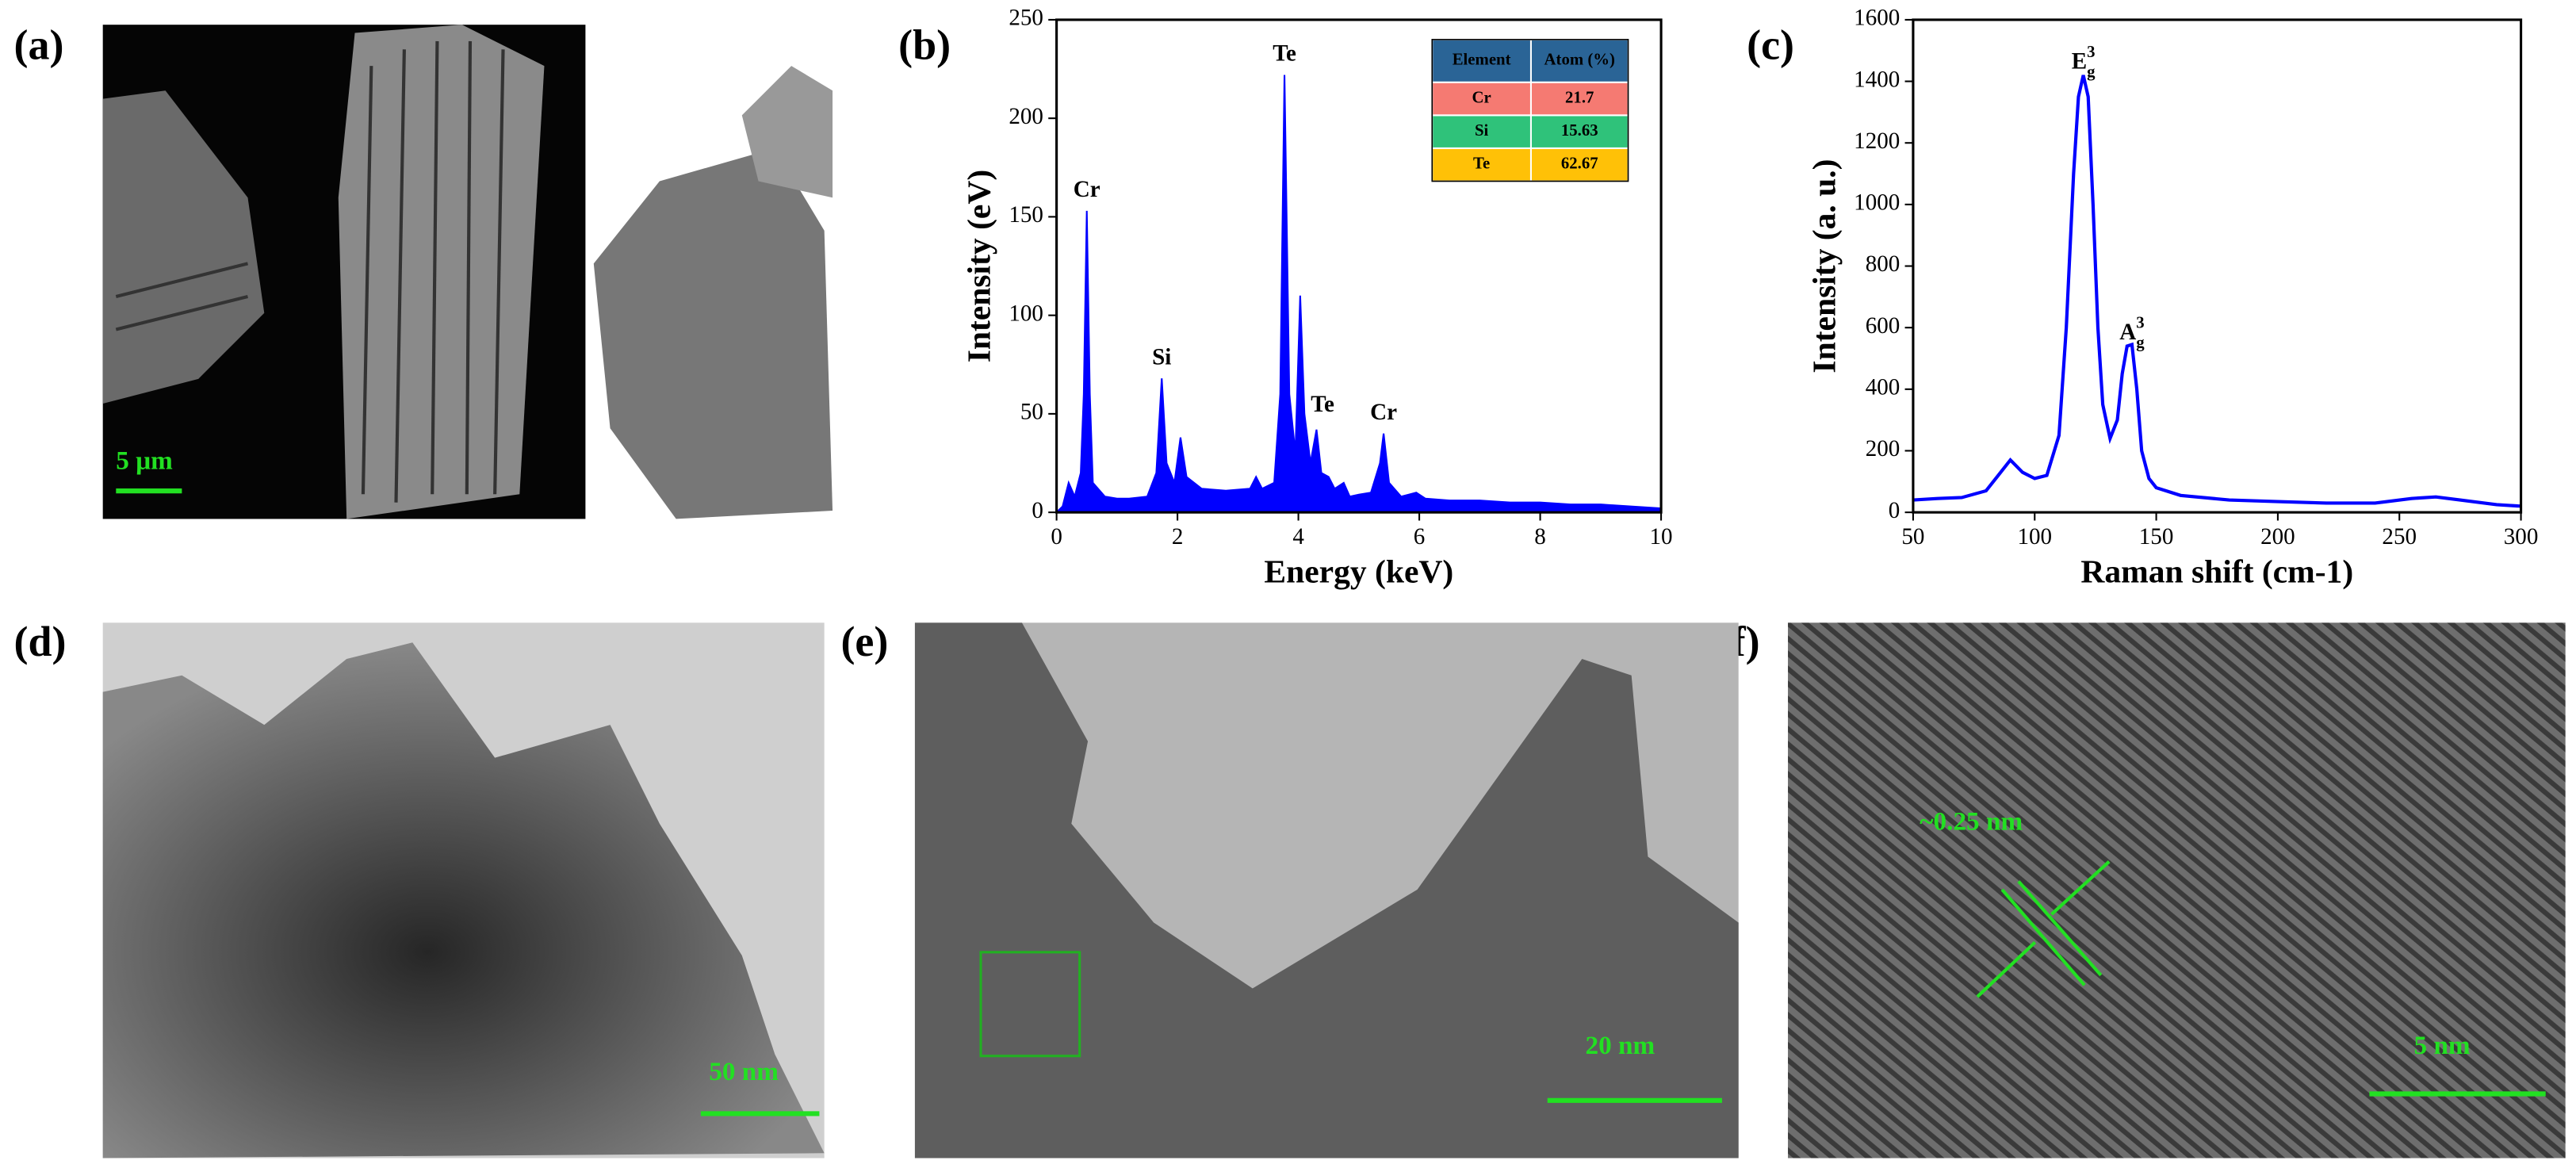  I want to click on scale-bar-label: 50 nm, so click(744, 1071).